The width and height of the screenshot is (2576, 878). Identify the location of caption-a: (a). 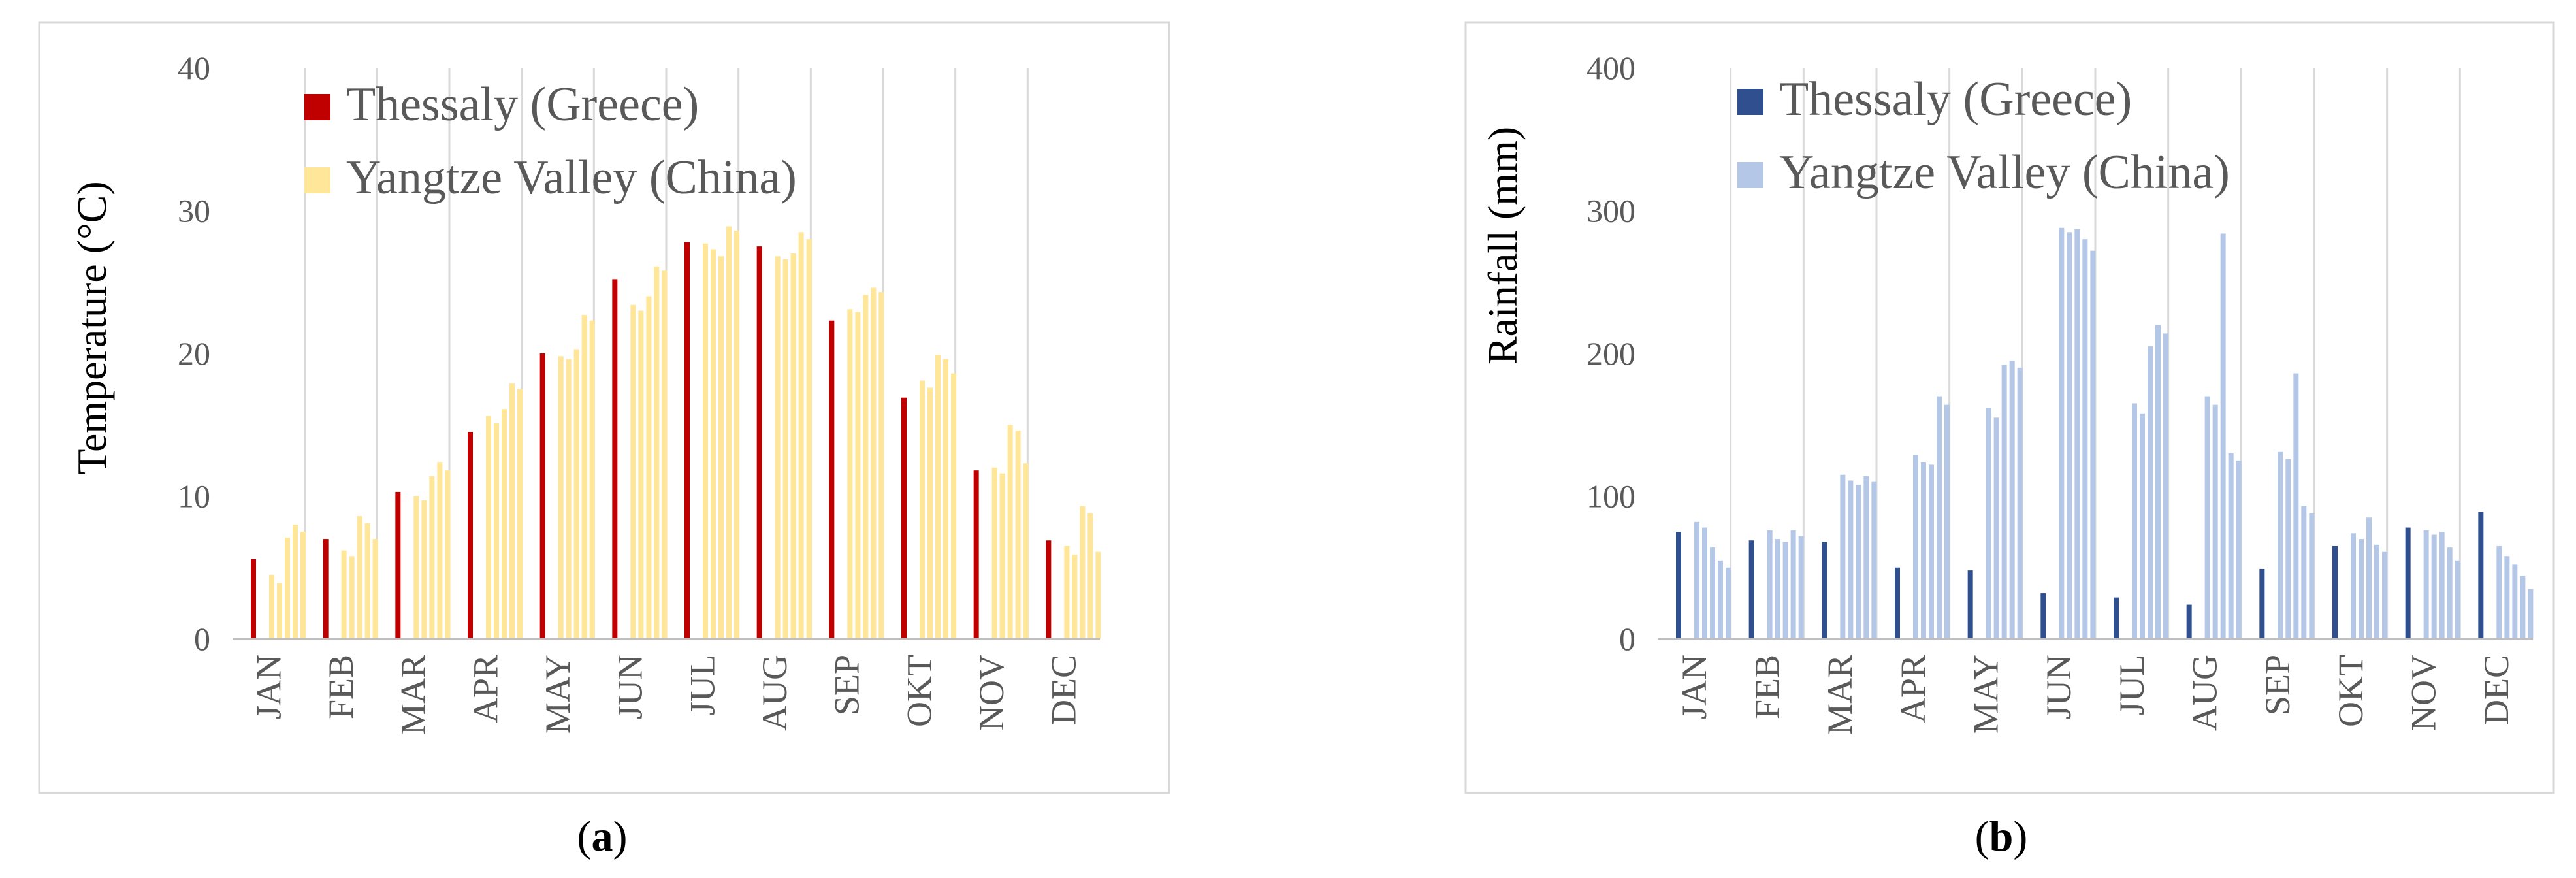
(602, 837).